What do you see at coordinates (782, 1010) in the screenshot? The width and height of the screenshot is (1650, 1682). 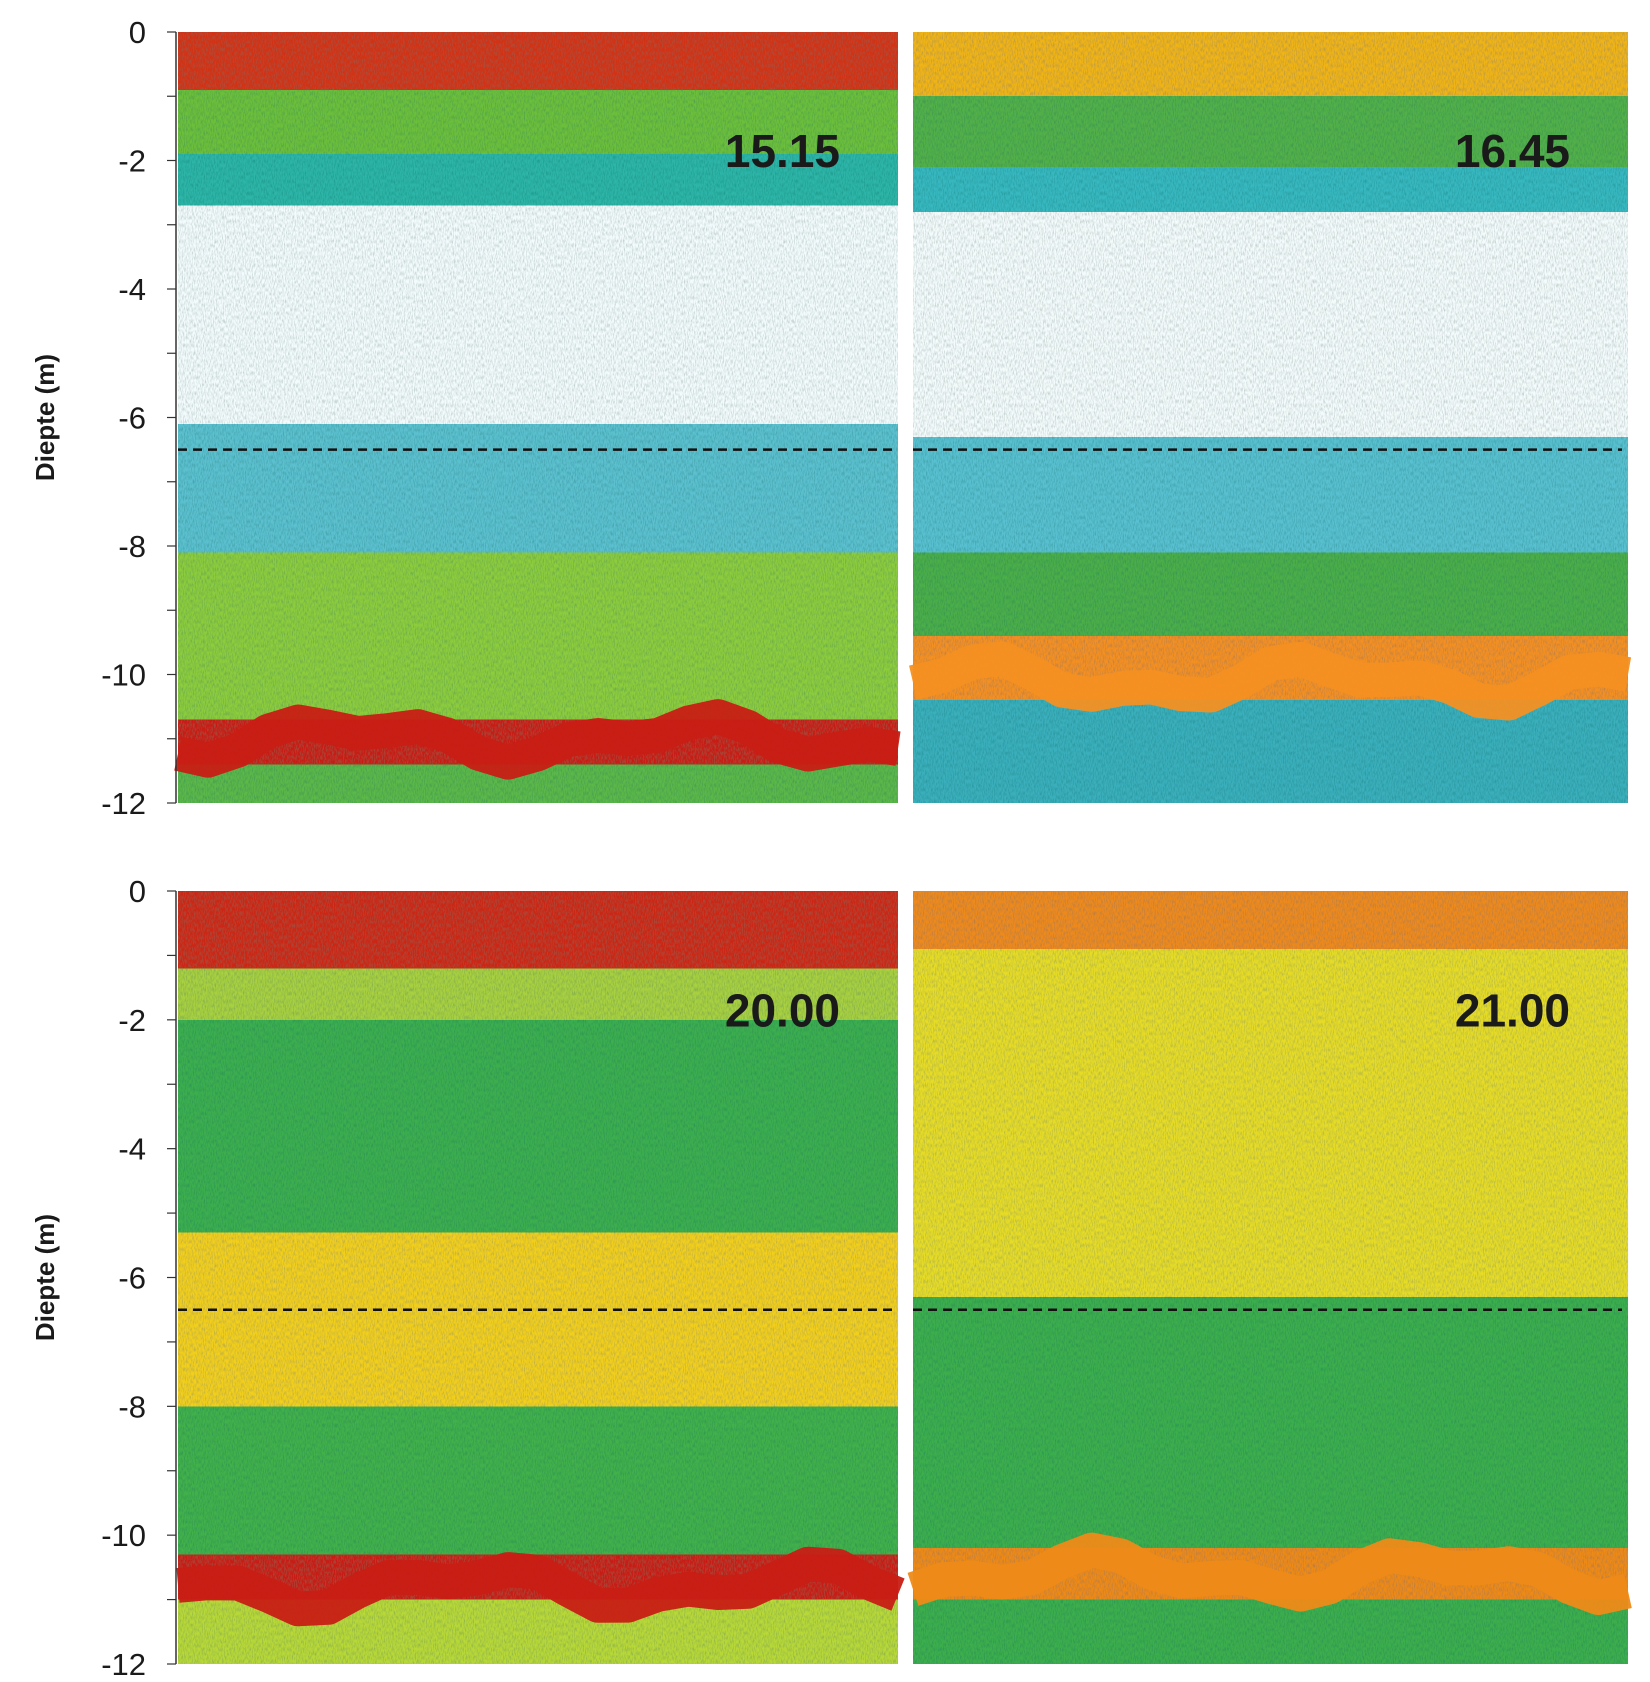 I see `time-label: 20.00` at bounding box center [782, 1010].